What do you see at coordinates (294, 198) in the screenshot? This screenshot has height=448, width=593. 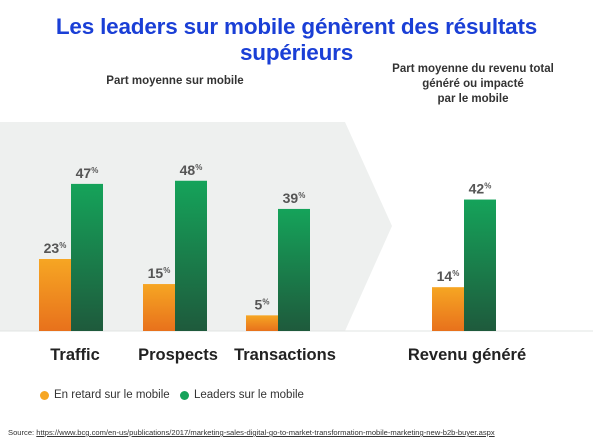 I see `value-label: 39%` at bounding box center [294, 198].